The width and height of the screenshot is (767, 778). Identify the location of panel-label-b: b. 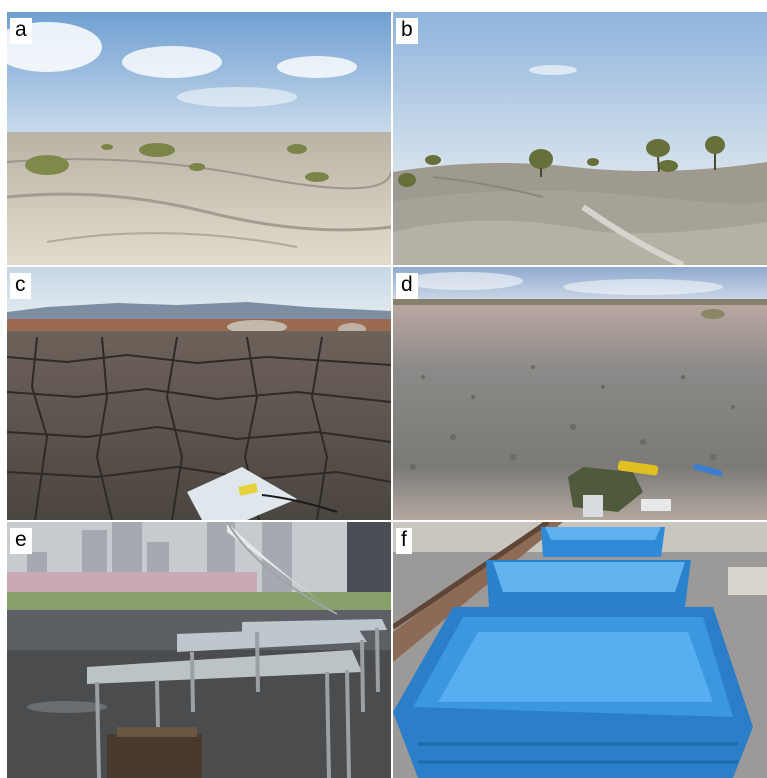
(407, 31).